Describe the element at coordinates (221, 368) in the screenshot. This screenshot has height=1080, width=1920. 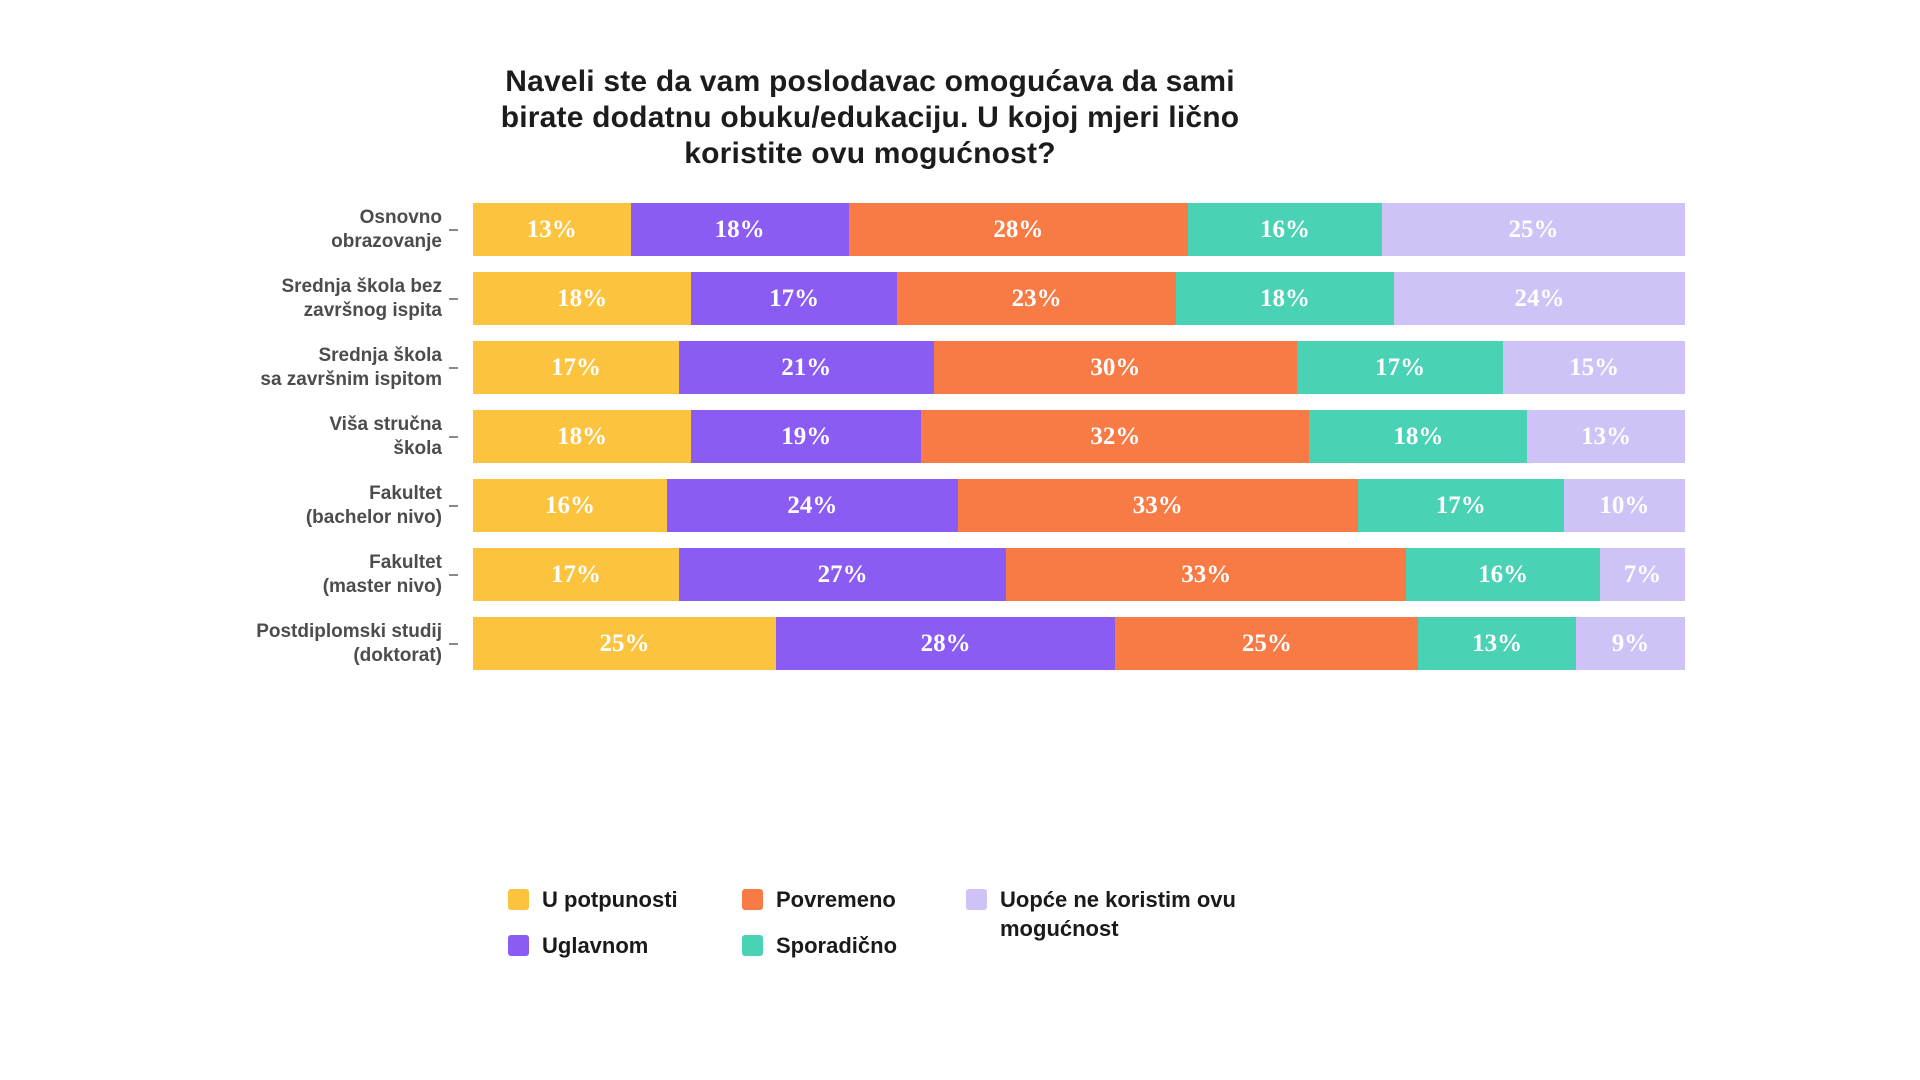
I see `category-label: Srednja škola sa završnim ispitom` at that location.